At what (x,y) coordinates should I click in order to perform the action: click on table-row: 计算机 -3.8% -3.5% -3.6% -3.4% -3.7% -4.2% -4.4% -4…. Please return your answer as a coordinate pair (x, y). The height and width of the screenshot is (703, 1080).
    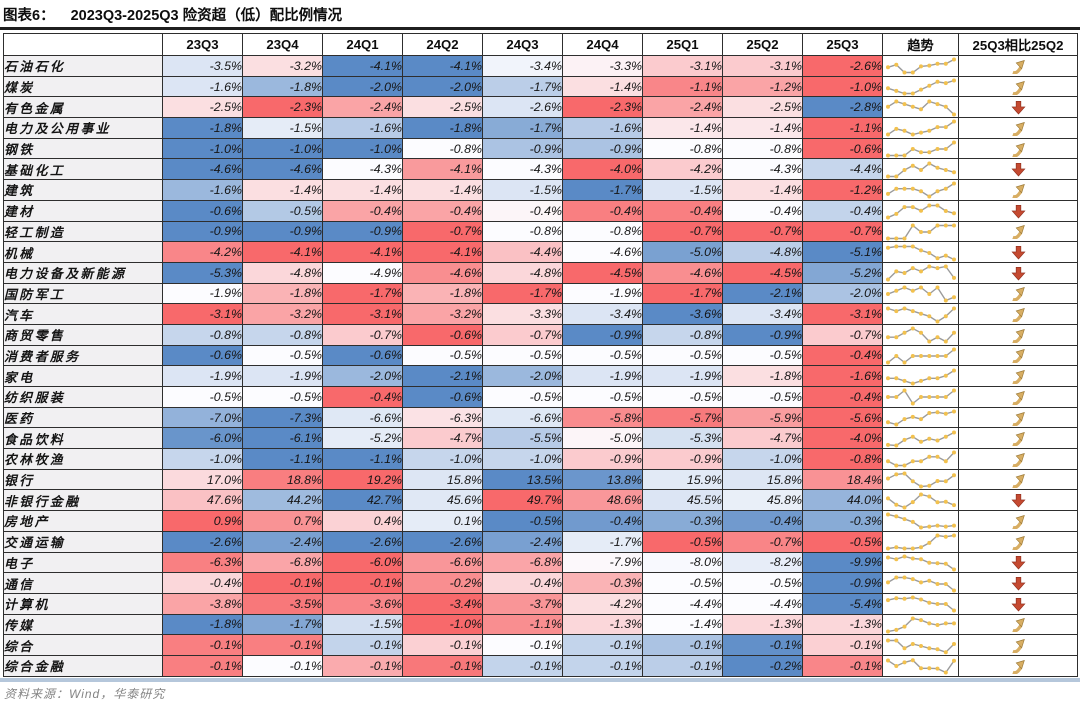
    Looking at the image, I should click on (540, 603).